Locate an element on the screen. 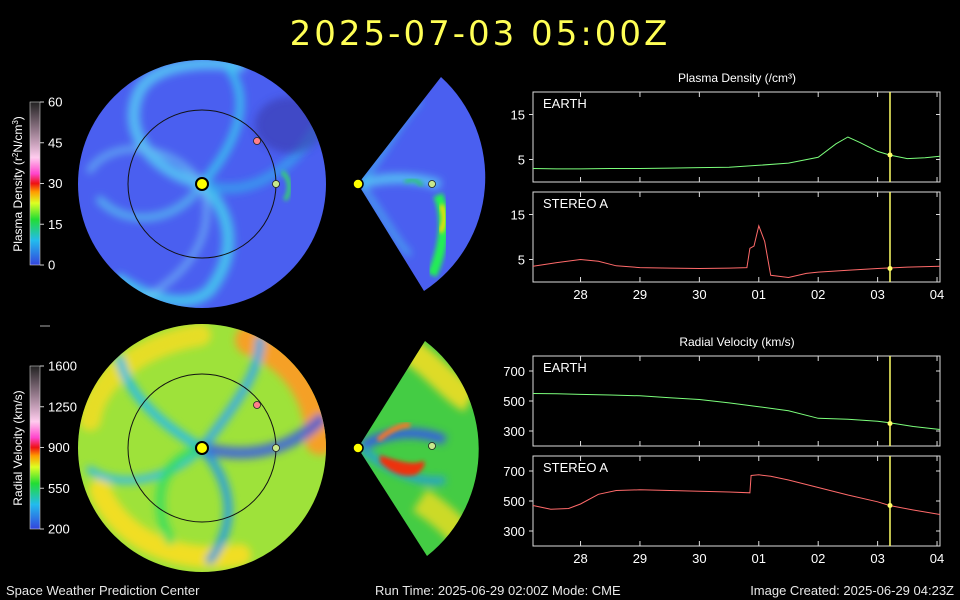 This screenshot has width=960, height=600. density-colorbar-tick-label: 30 is located at coordinates (55, 183).